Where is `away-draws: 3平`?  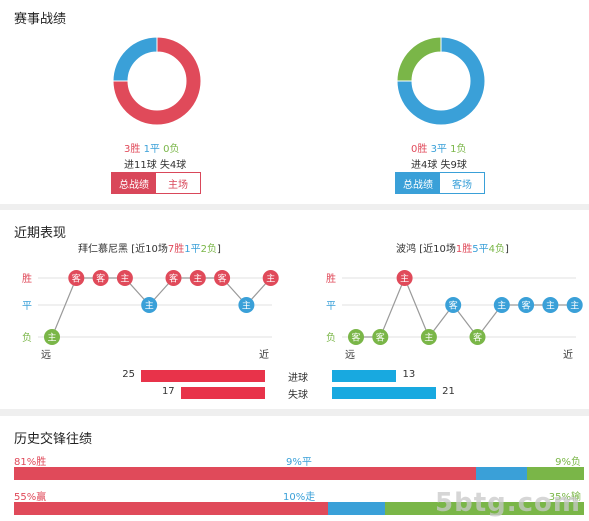
away-draws: 3平 is located at coordinates (438, 149).